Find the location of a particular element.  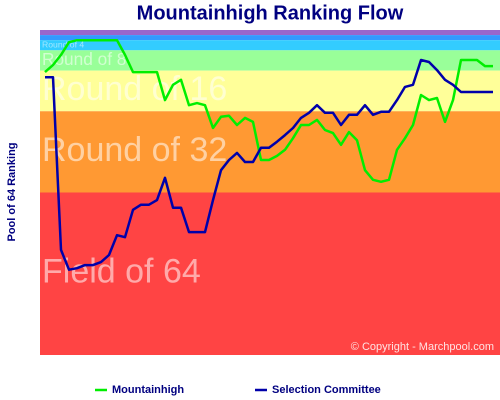

band-label: Round of 16 is located at coordinates (134, 89).